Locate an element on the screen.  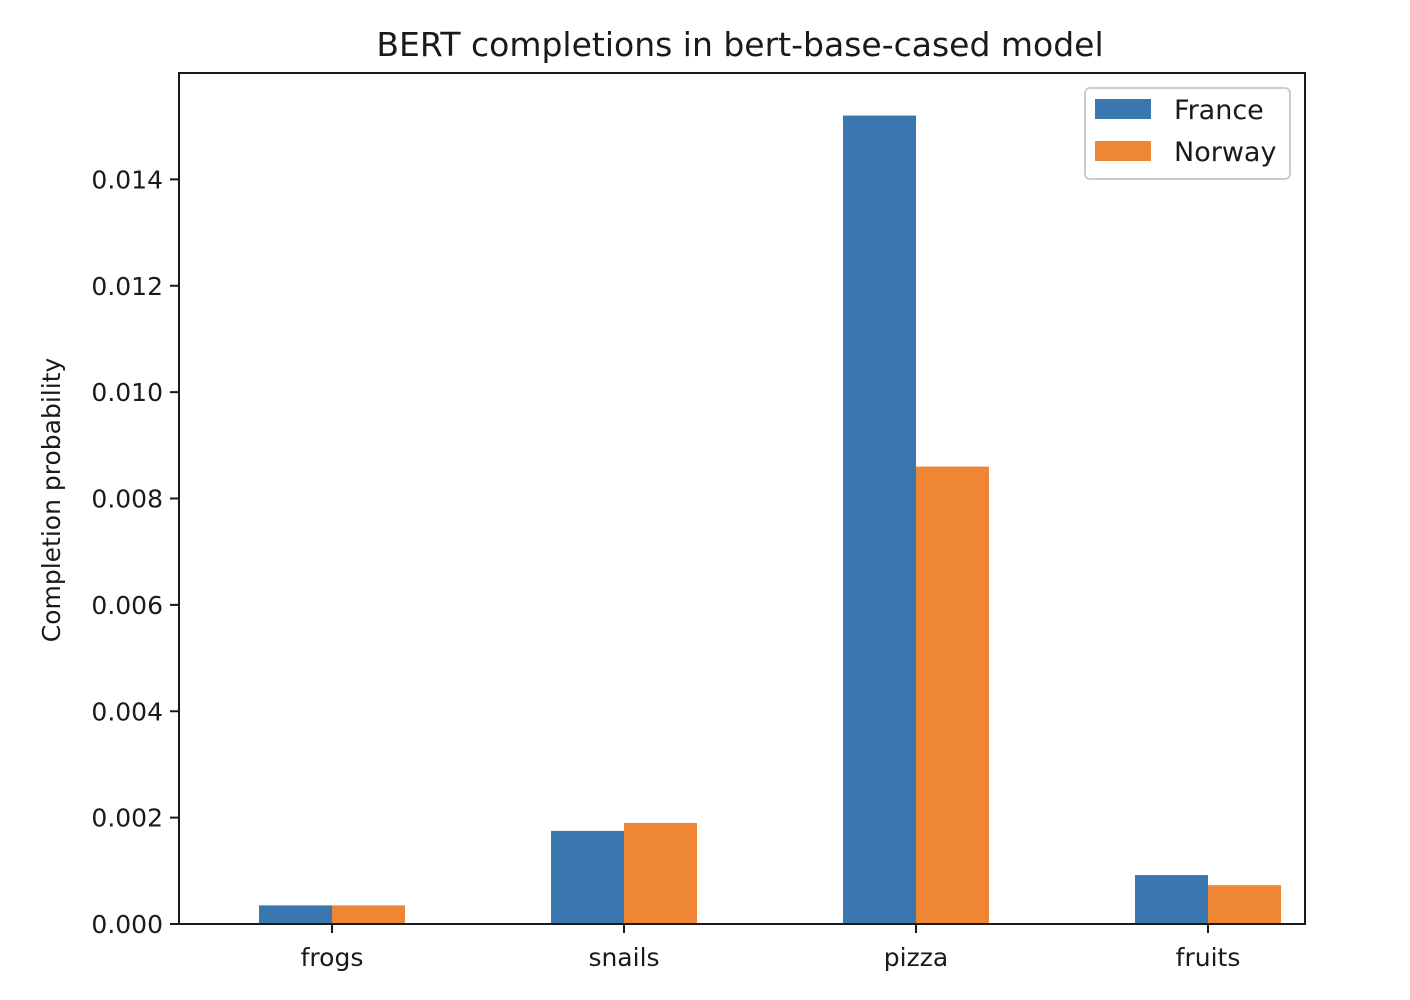
legend-swatch-france is located at coordinates (1123, 109).